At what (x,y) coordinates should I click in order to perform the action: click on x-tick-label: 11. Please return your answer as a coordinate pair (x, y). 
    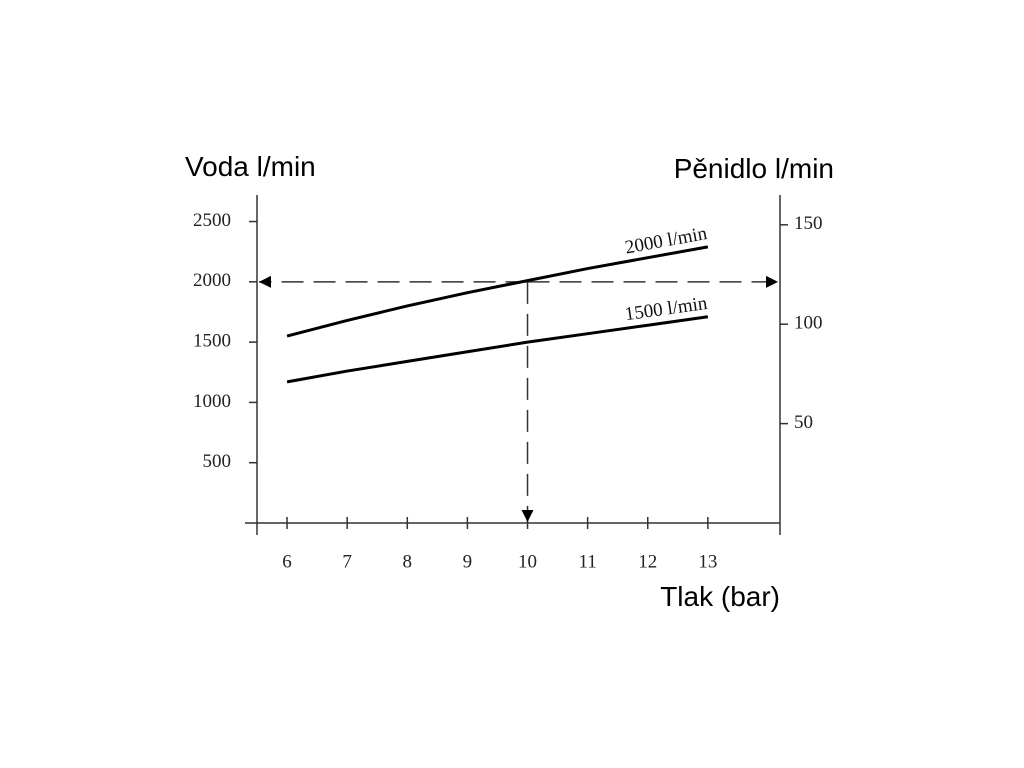
    Looking at the image, I should click on (587, 561).